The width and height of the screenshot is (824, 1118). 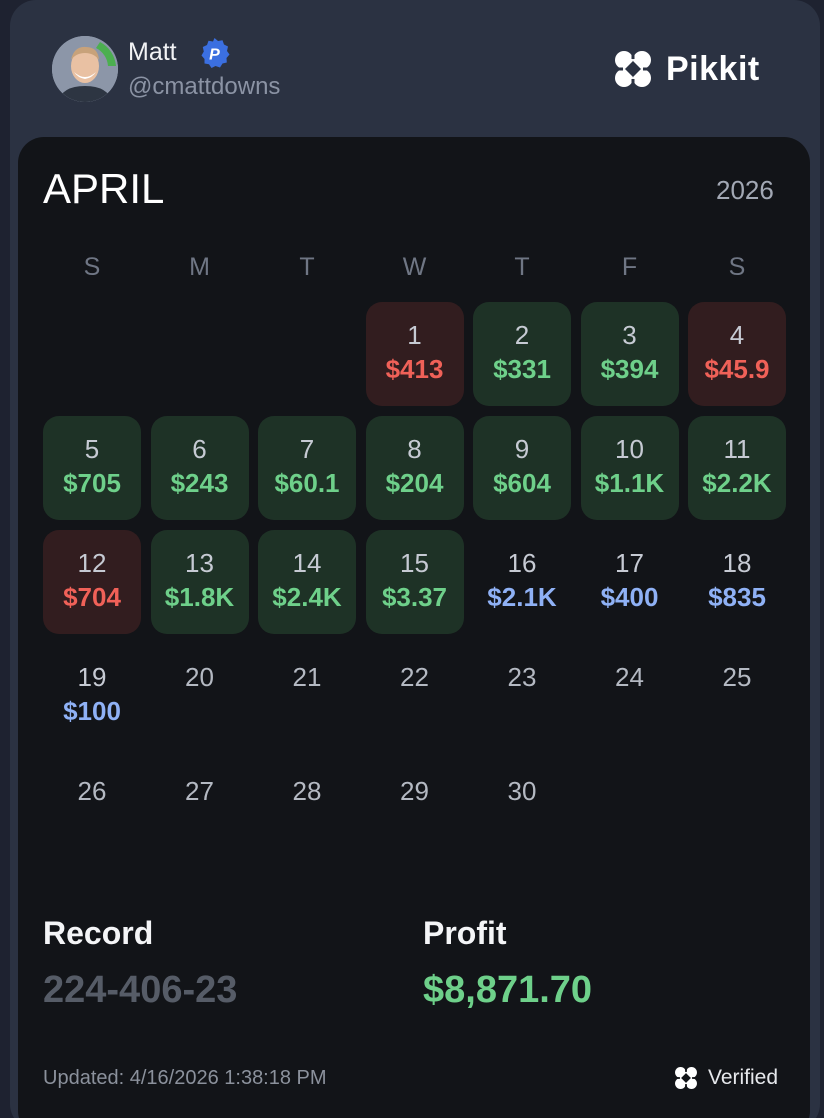 I want to click on day-number: 15, so click(x=414, y=563).